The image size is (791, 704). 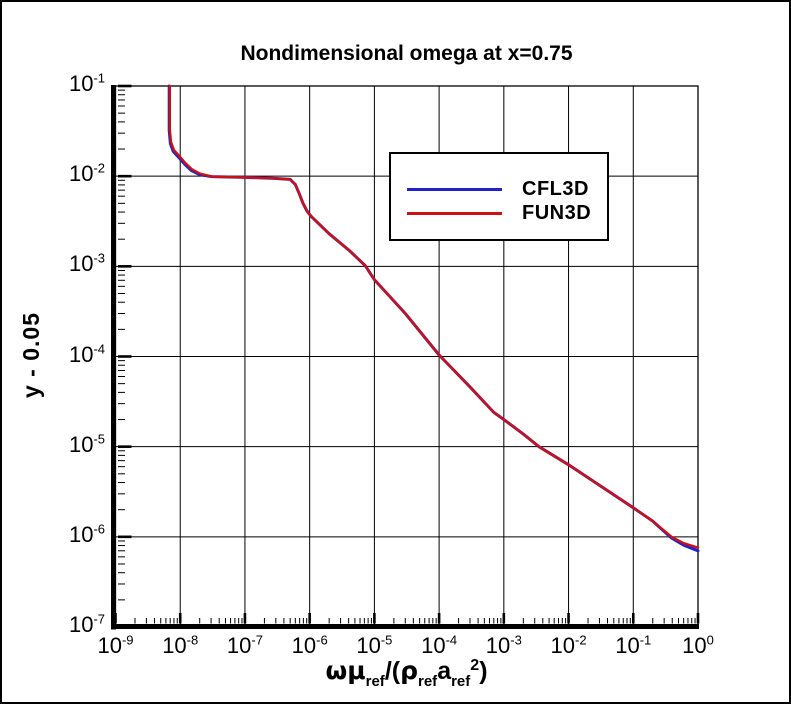 What do you see at coordinates (86, 354) in the screenshot?
I see `y-tick-label: 10⁻⁴` at bounding box center [86, 354].